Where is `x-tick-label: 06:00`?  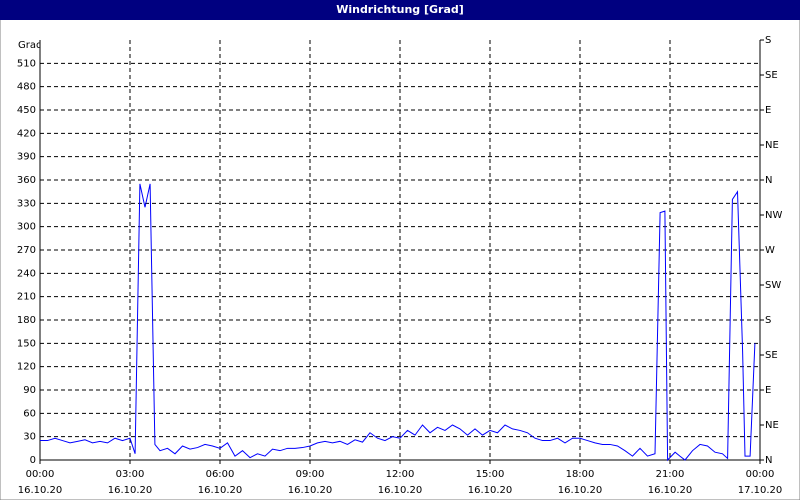 x-tick-label: 06:00 is located at coordinates (220, 474).